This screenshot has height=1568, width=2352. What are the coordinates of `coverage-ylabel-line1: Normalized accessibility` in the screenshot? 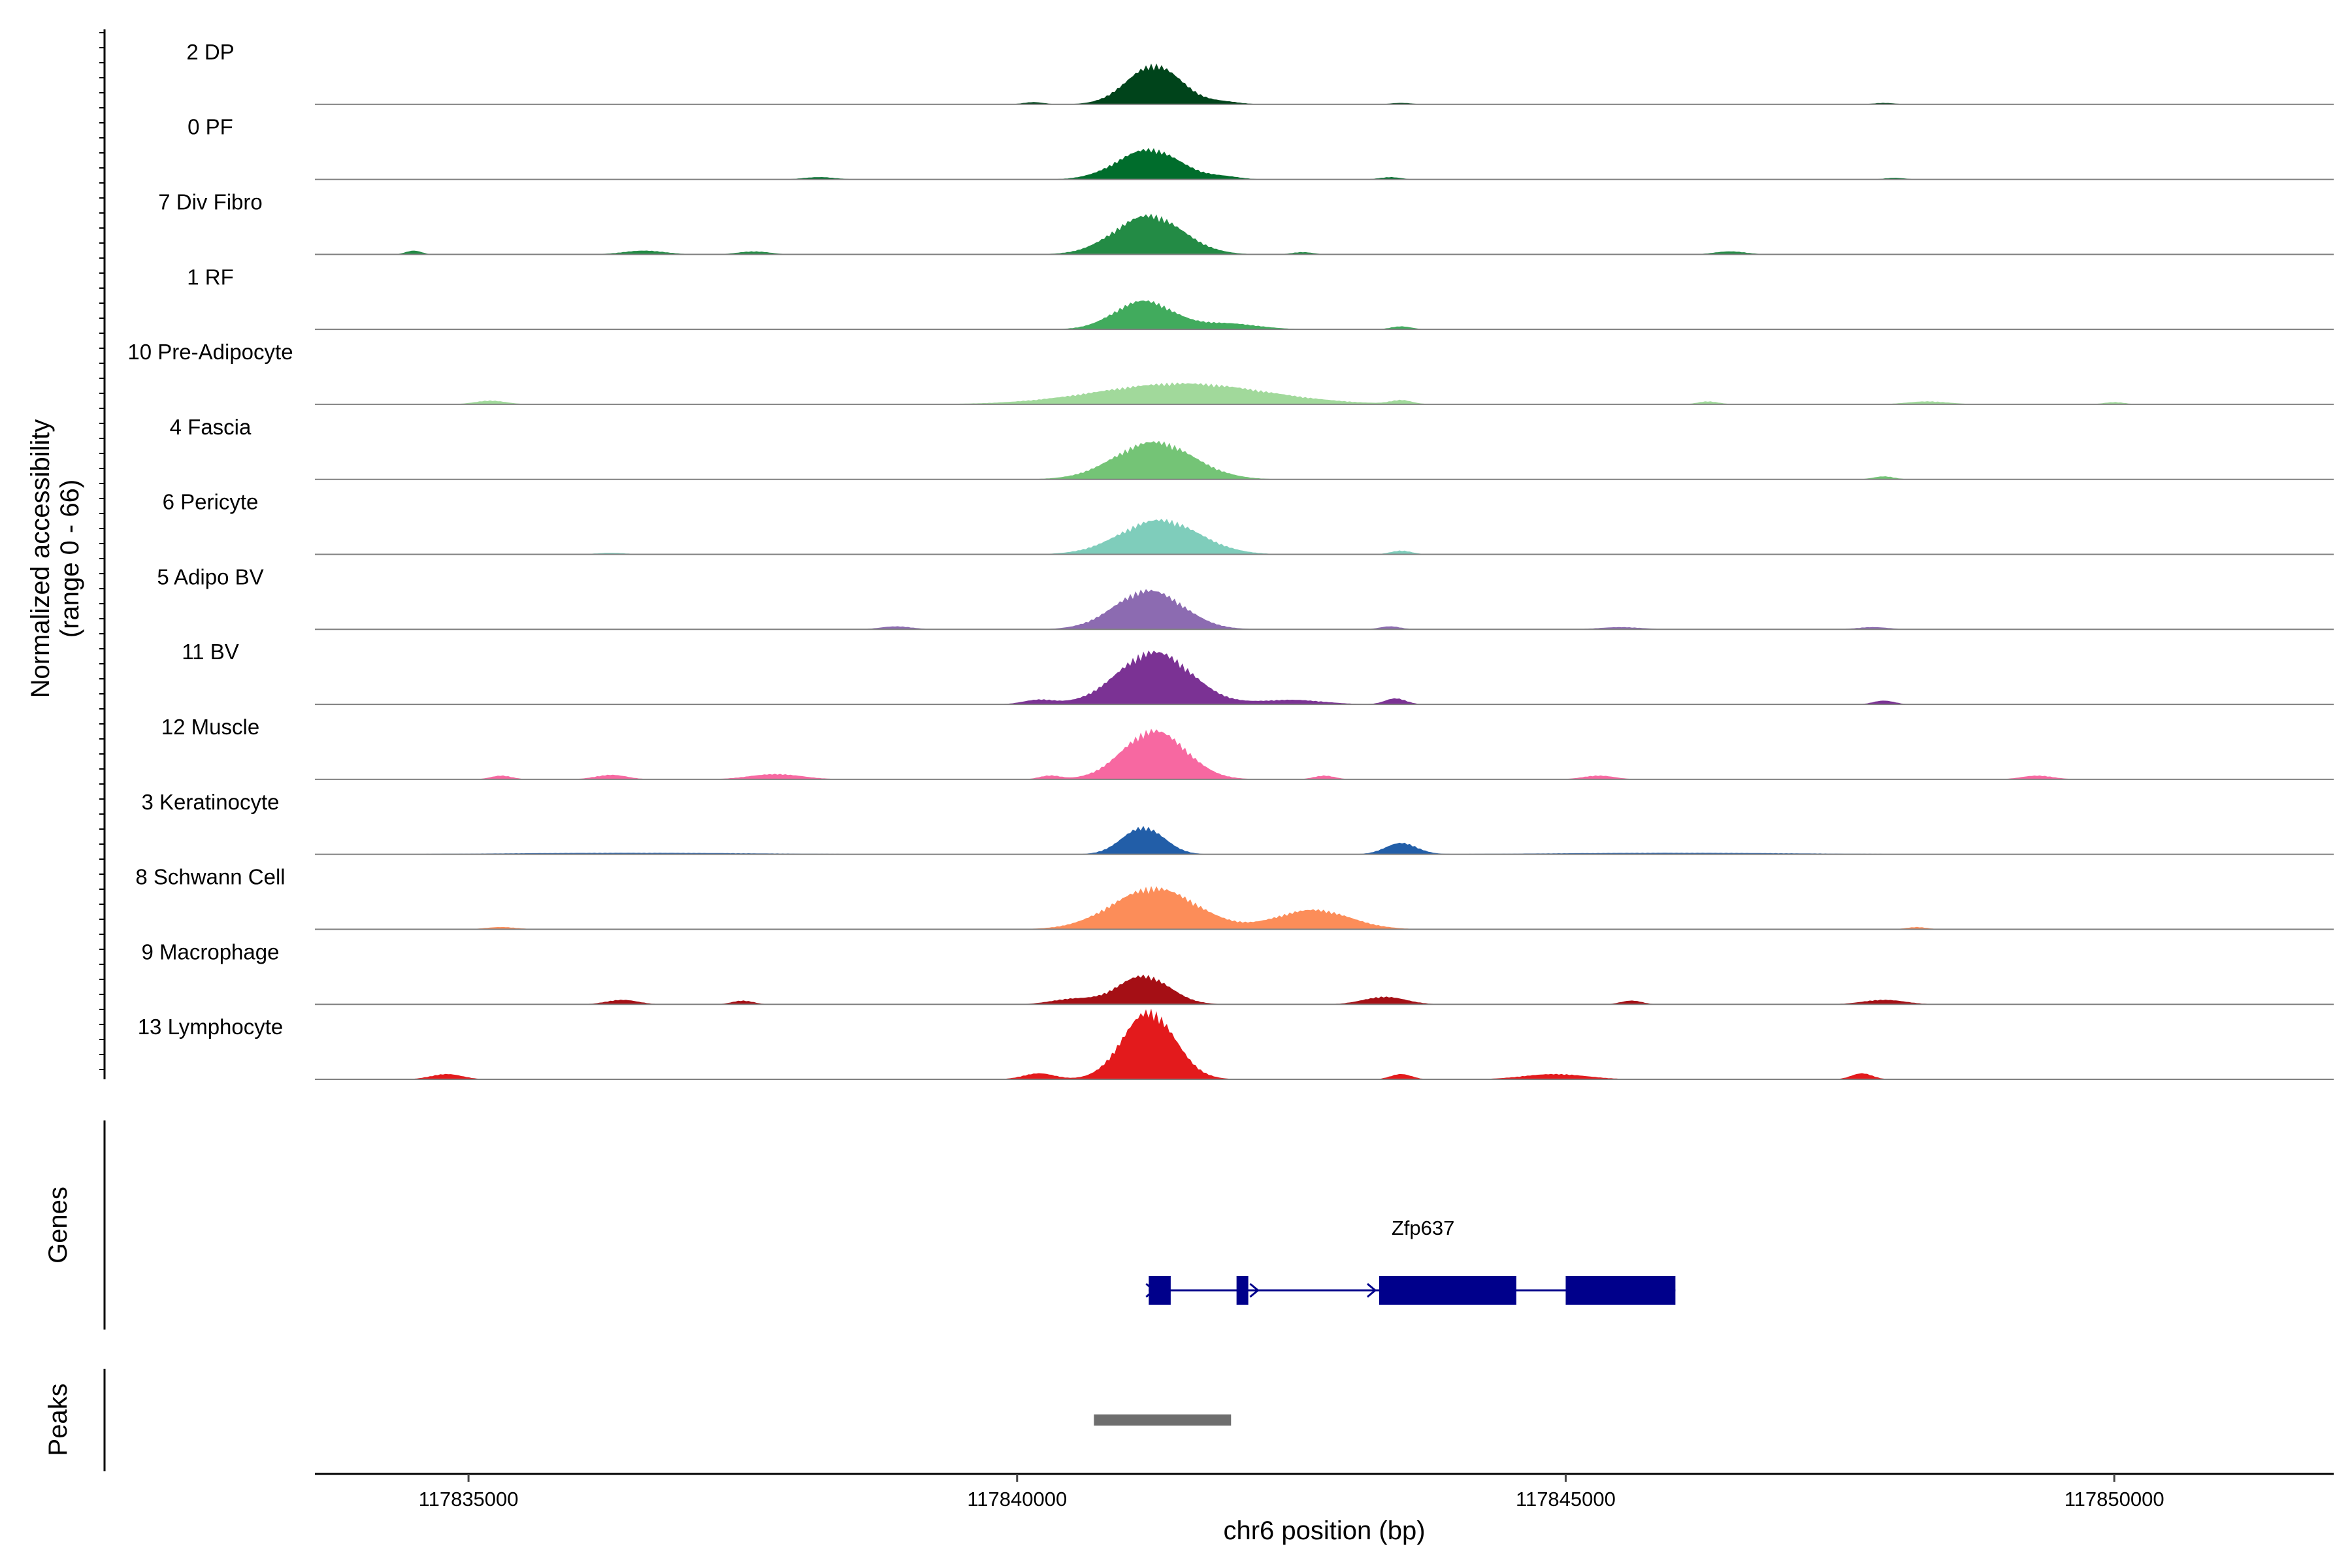 It's located at (40, 558).